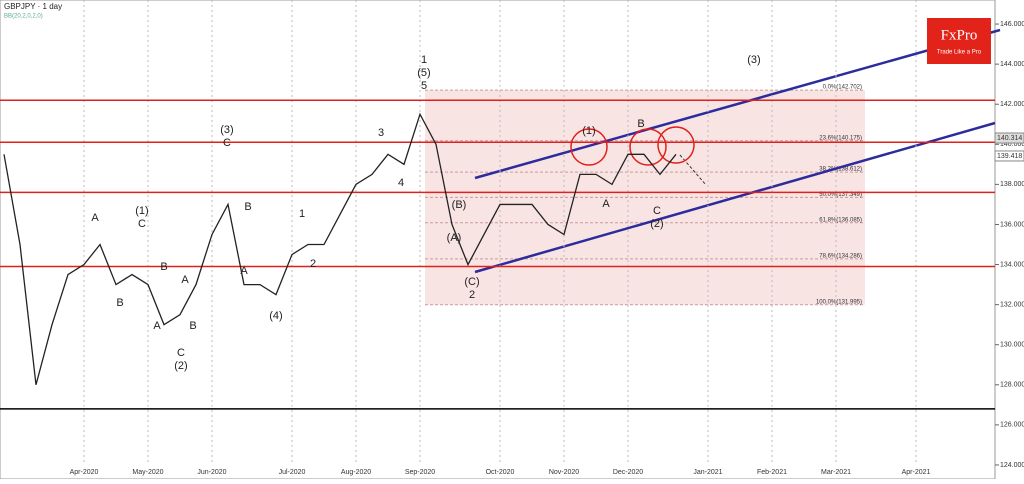  I want to click on y-tick-label: 130.000, so click(1012, 345).